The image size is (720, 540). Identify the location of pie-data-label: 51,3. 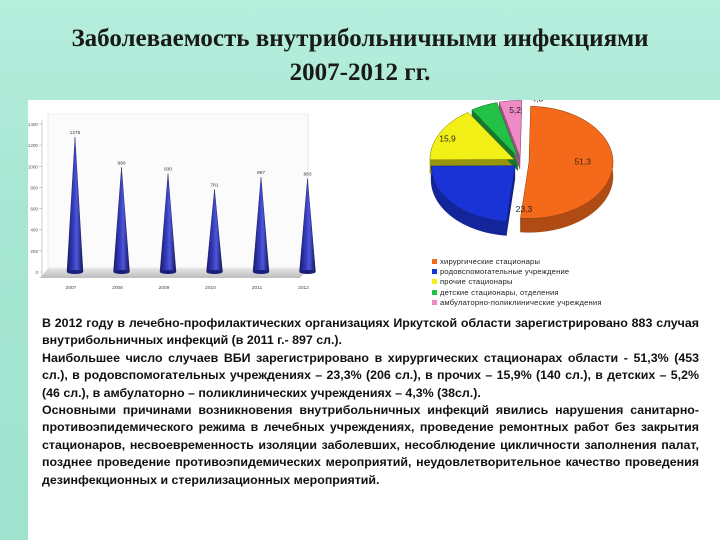
(582, 161).